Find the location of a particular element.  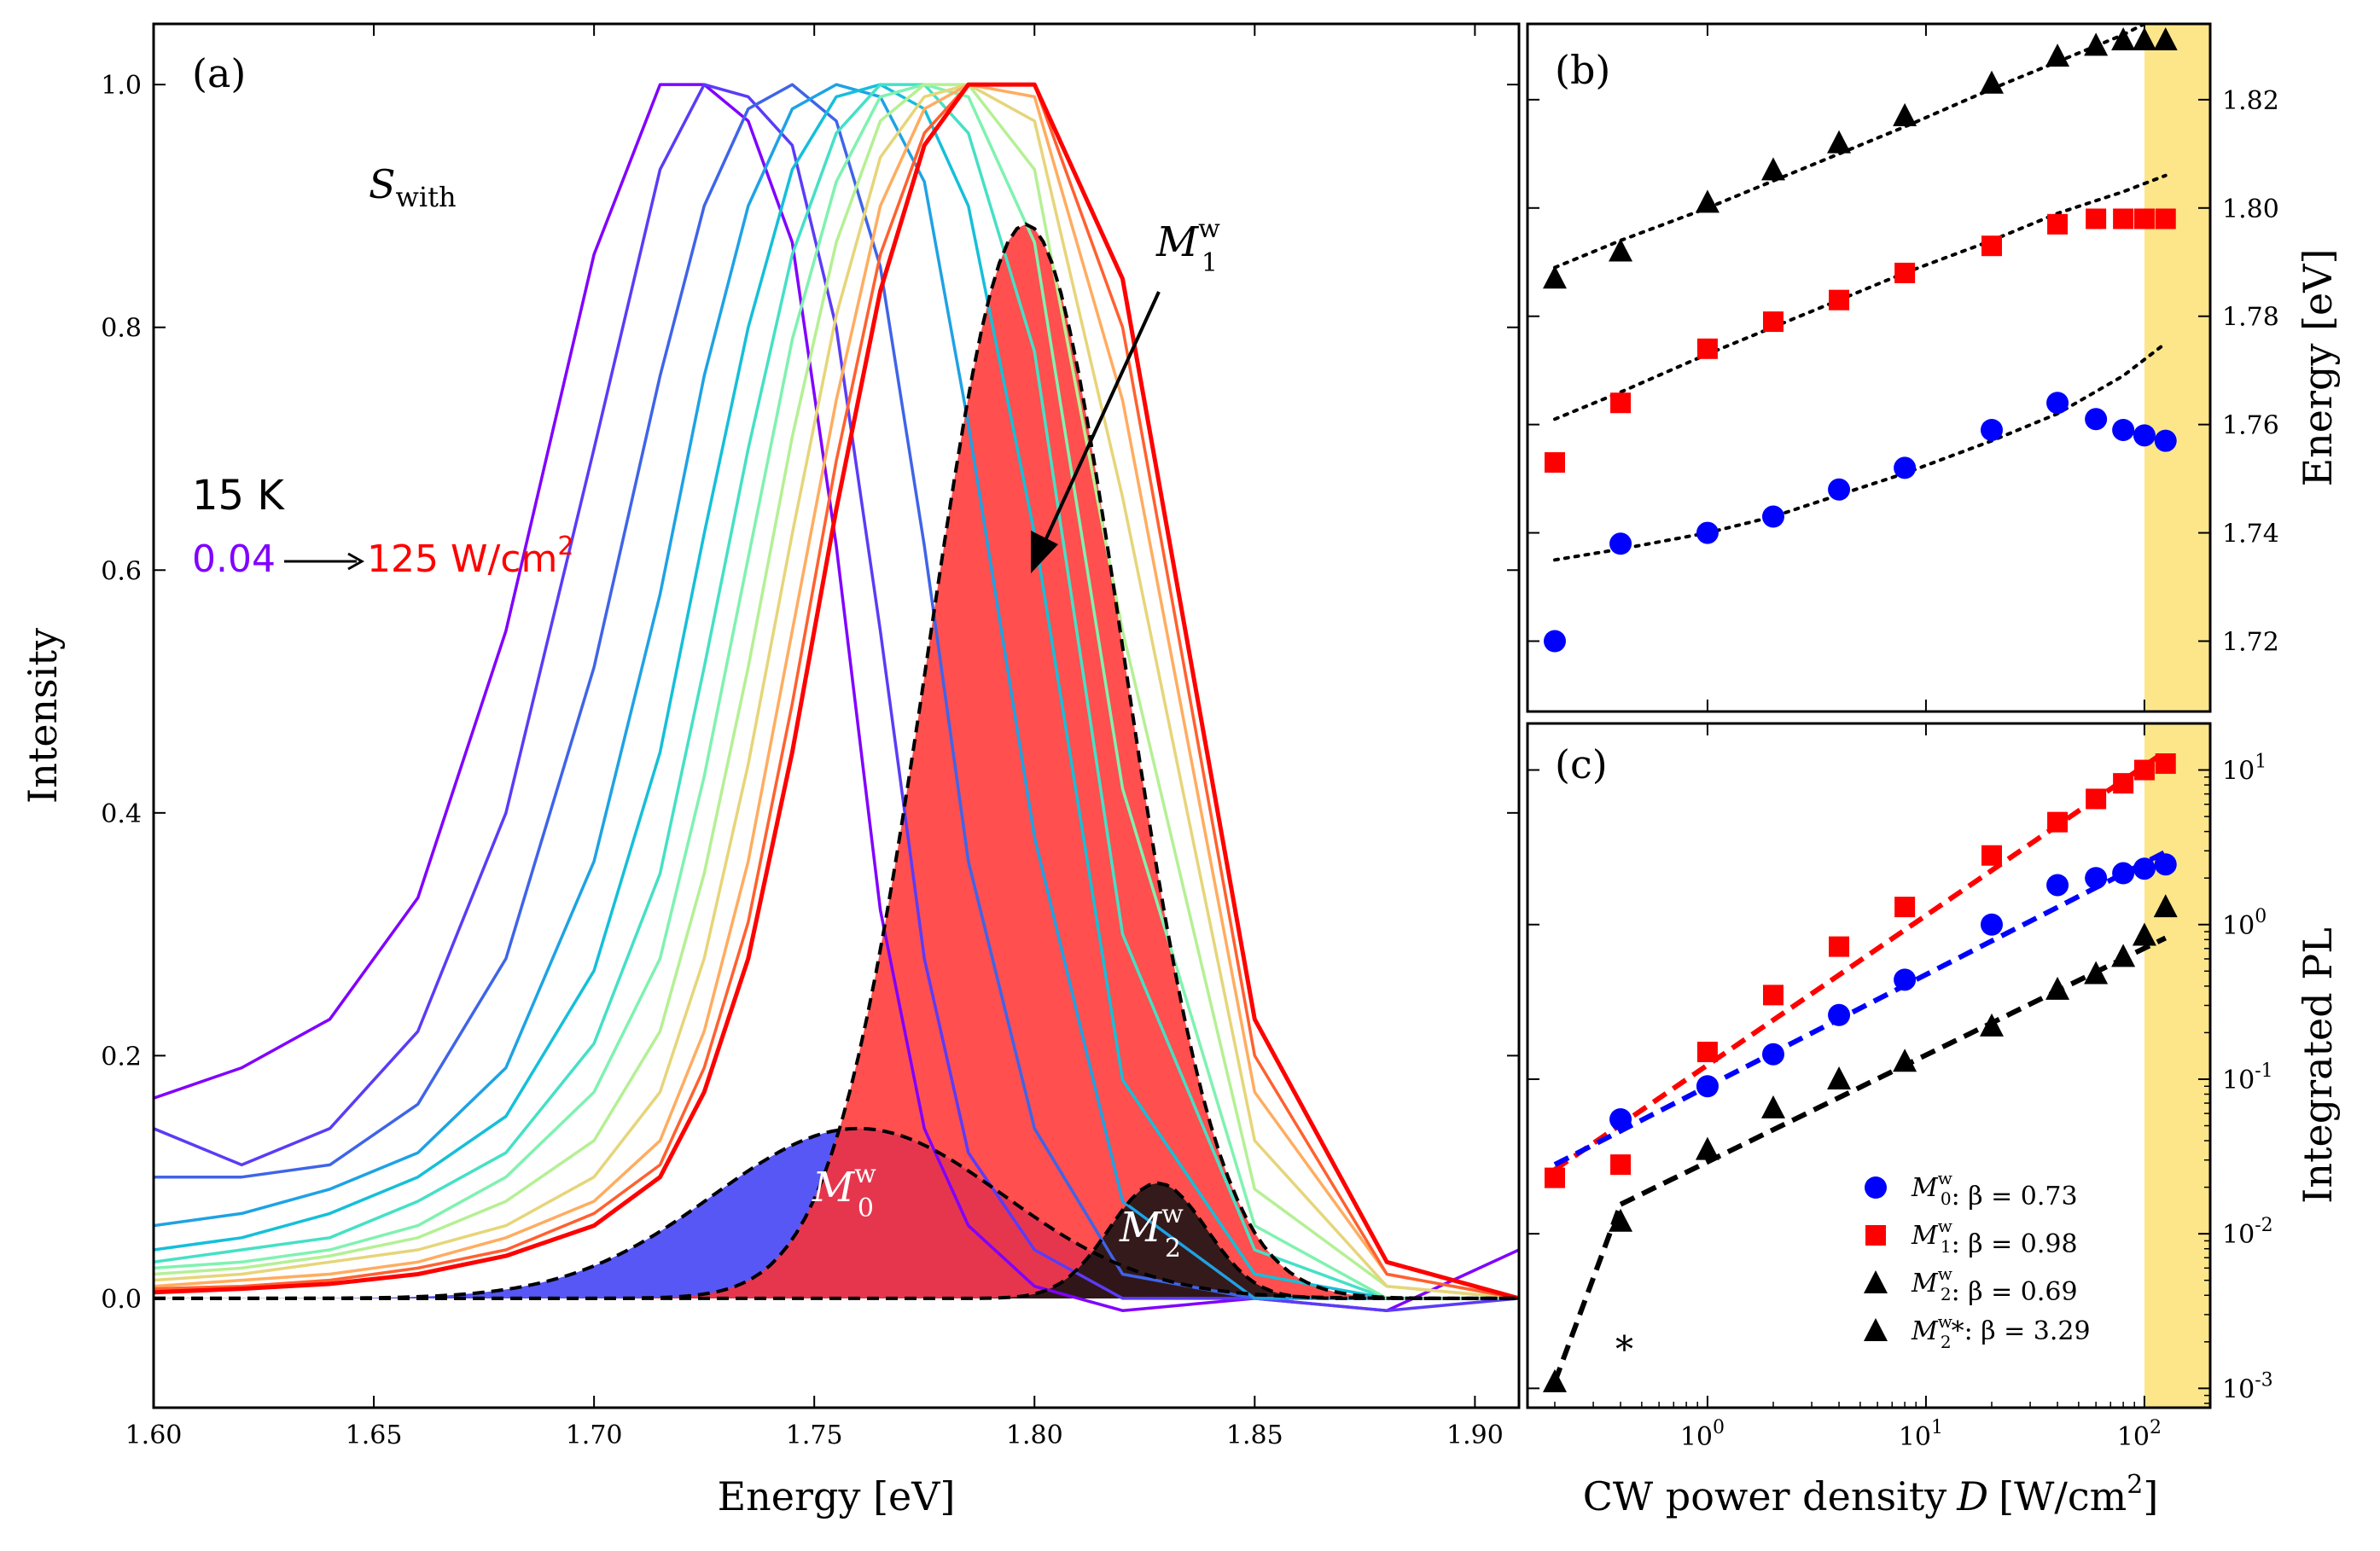

panel-label-a: (a) is located at coordinates (219, 73).